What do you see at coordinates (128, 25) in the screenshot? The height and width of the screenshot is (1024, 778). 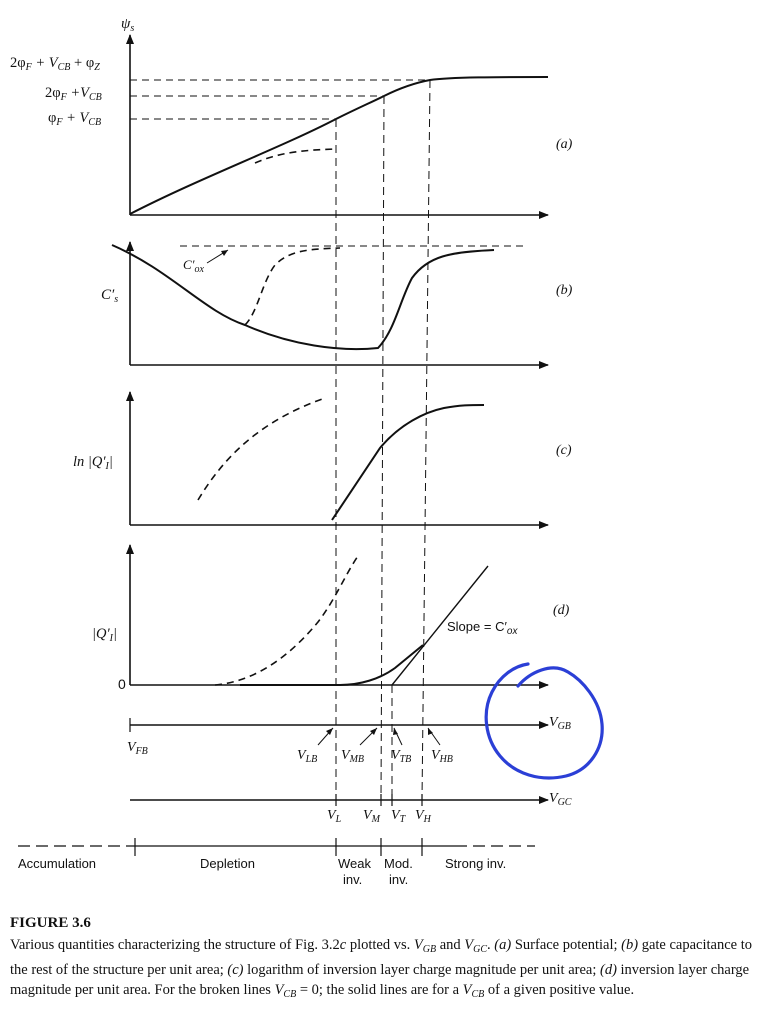 I see `psi-s-label: ψs` at bounding box center [128, 25].